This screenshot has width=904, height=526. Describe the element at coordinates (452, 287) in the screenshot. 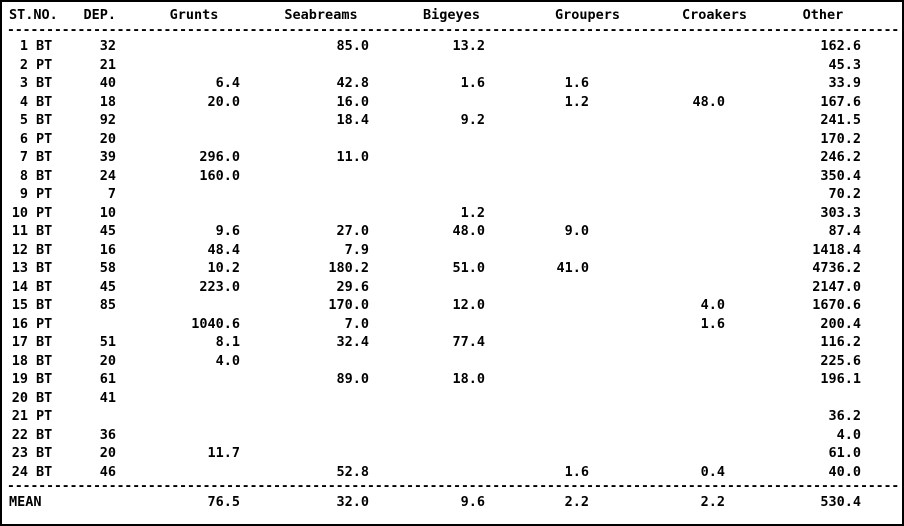

I see `table-row: 14 BT 45 223.0 29.6 2147.0` at that location.